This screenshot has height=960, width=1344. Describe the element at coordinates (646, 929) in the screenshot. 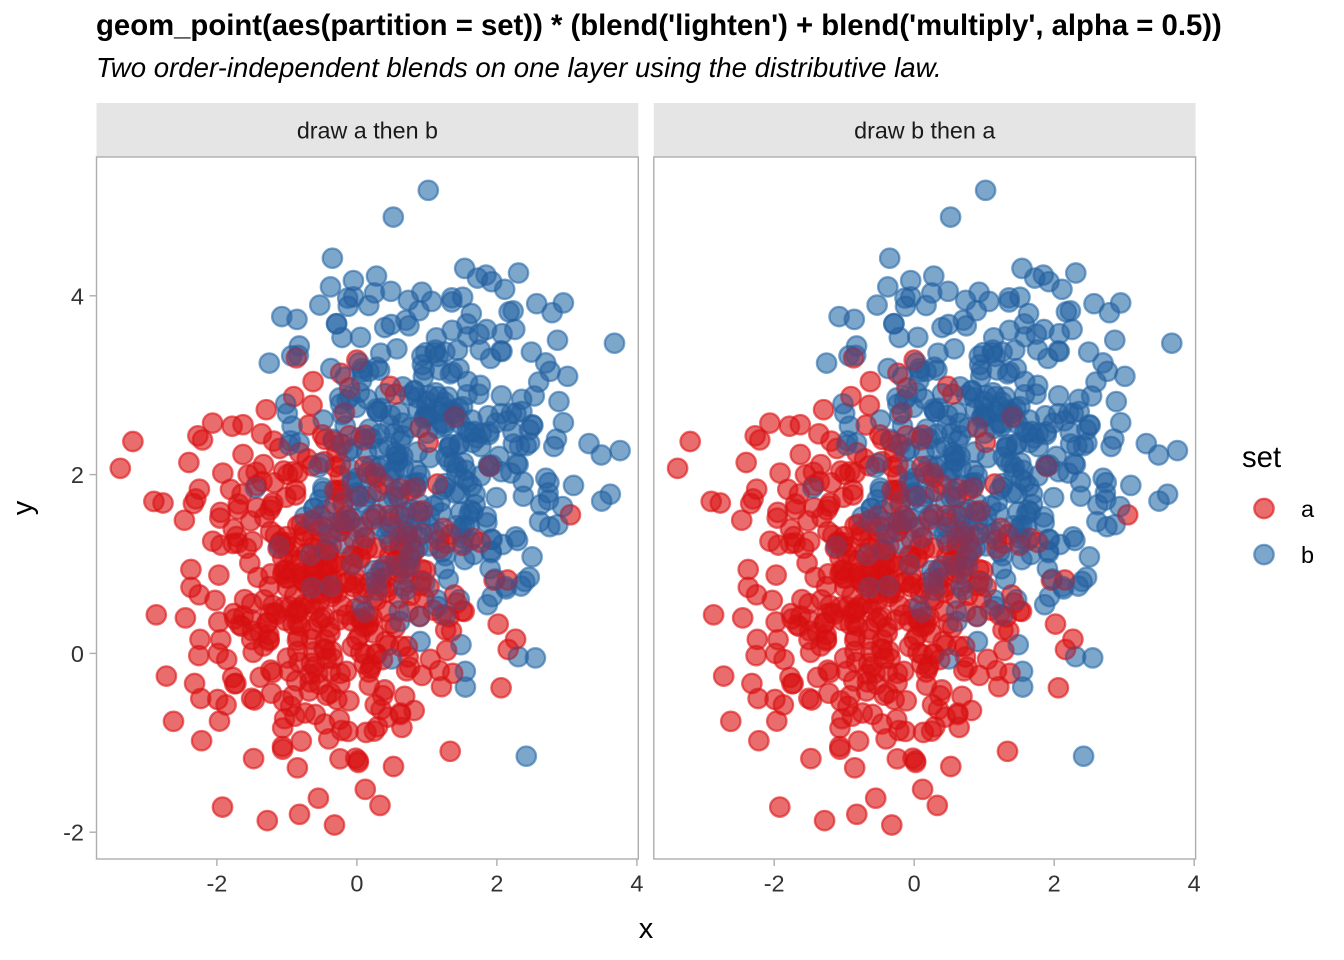

I see `svg-text: x` at that location.